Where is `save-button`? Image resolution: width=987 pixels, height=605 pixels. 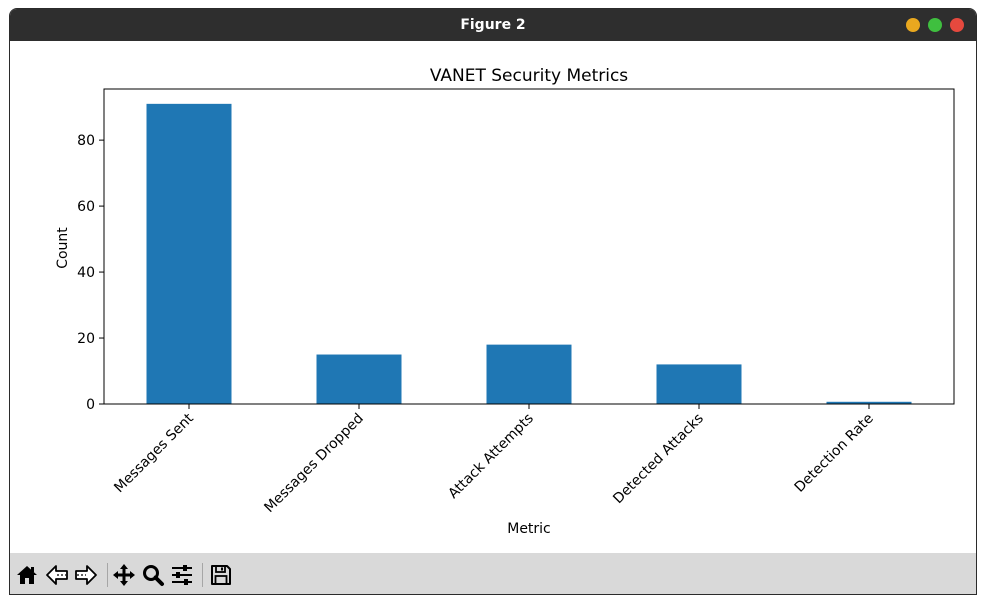 save-button is located at coordinates (221, 575).